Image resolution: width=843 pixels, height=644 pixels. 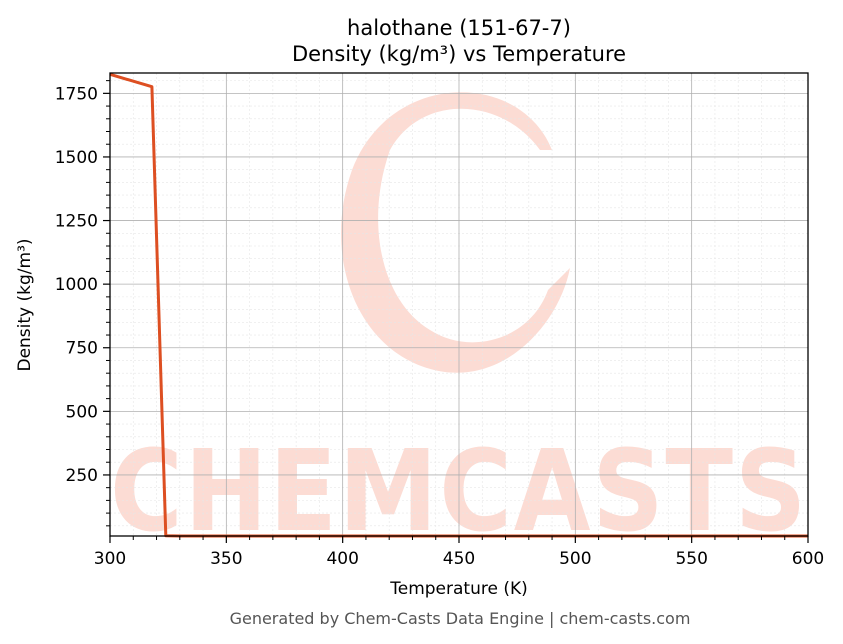 What do you see at coordinates (226, 559) in the screenshot?
I see `x-tick-label: 350` at bounding box center [226, 559].